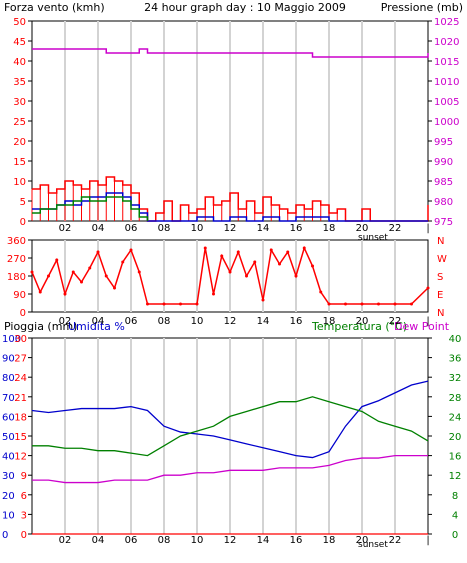 This screenshot has height=563, width=467. I want to click on direction-x-tick-label: 18, so click(329, 321).